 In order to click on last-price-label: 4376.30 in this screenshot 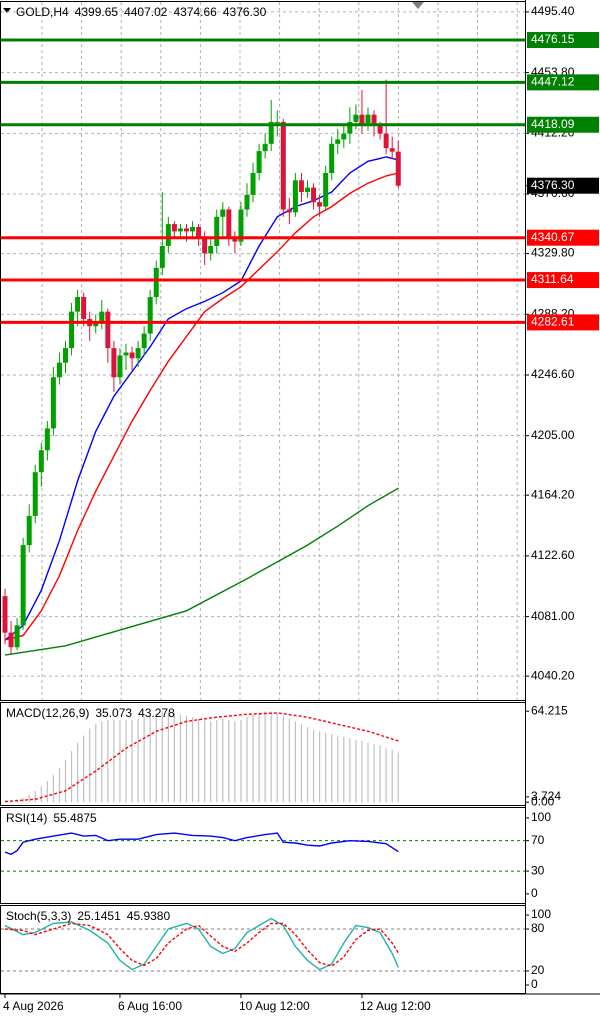, I will do `click(553, 185)`.